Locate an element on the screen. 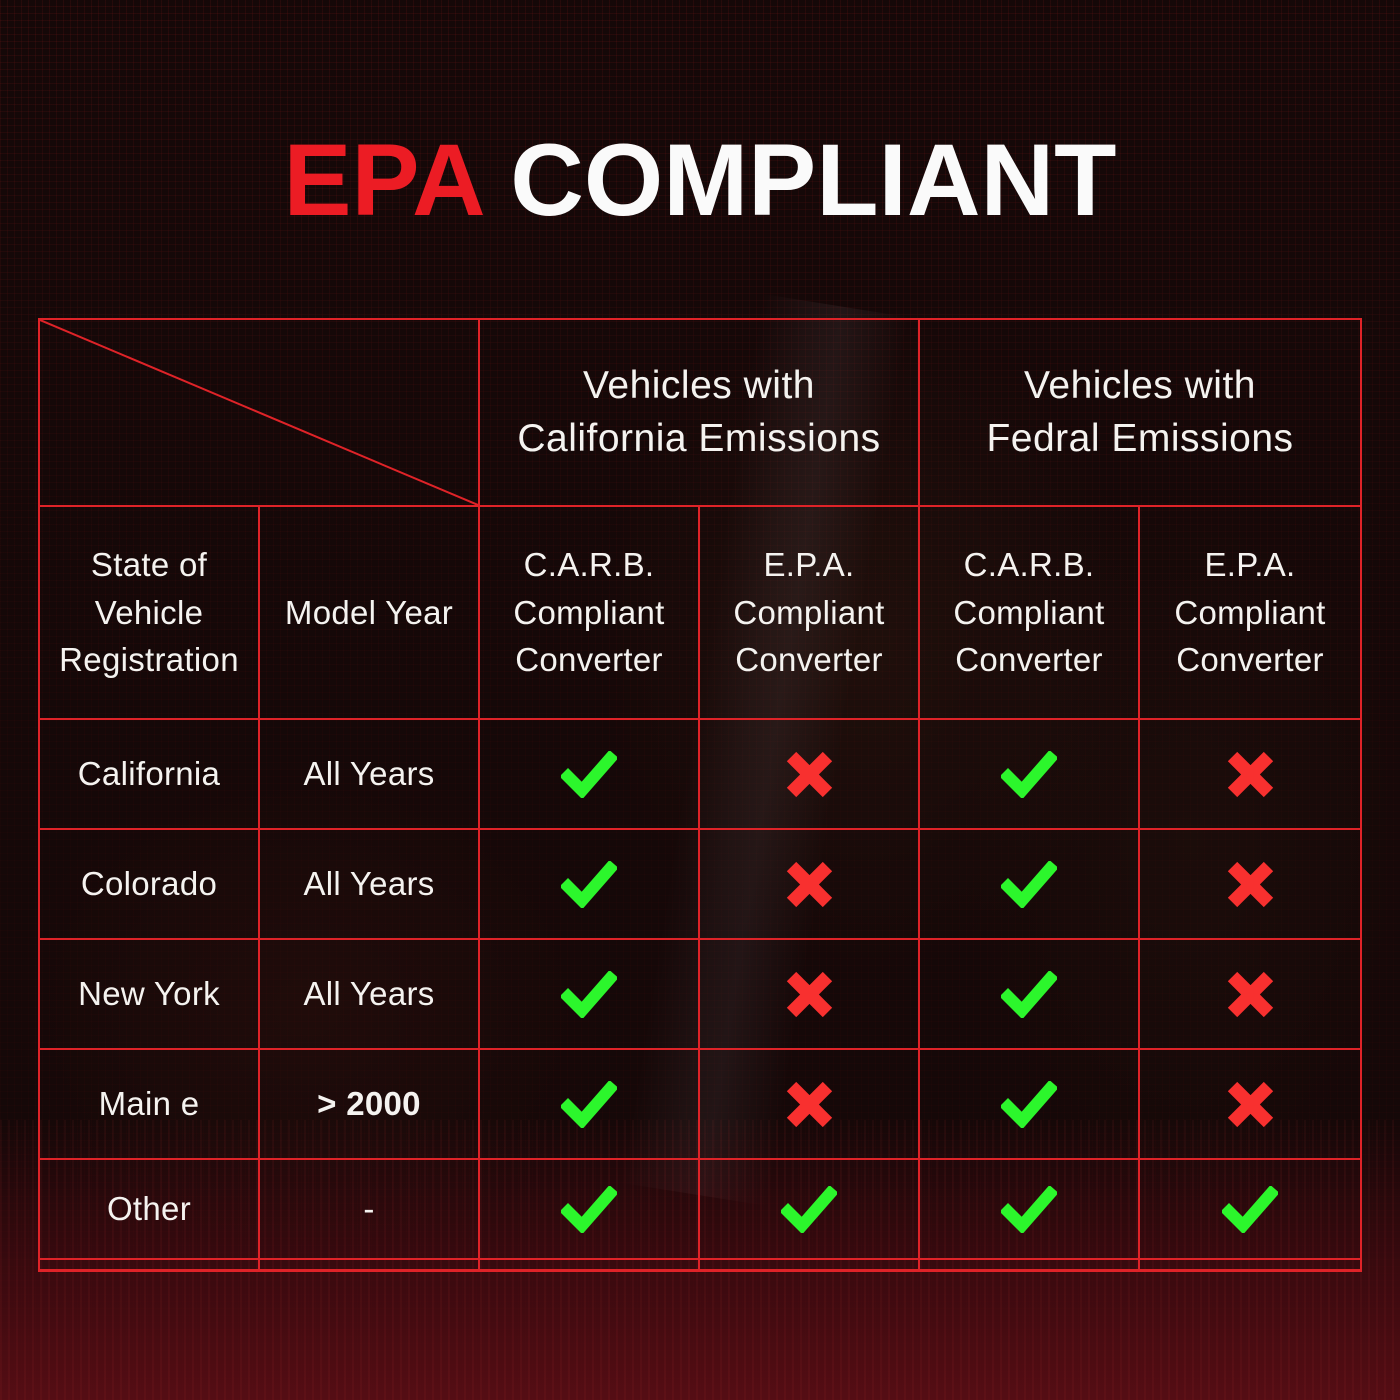 This screenshot has width=1400, height=1400. column-header-epa-ca: E.P.A. Compliant Converter is located at coordinates (810, 613).